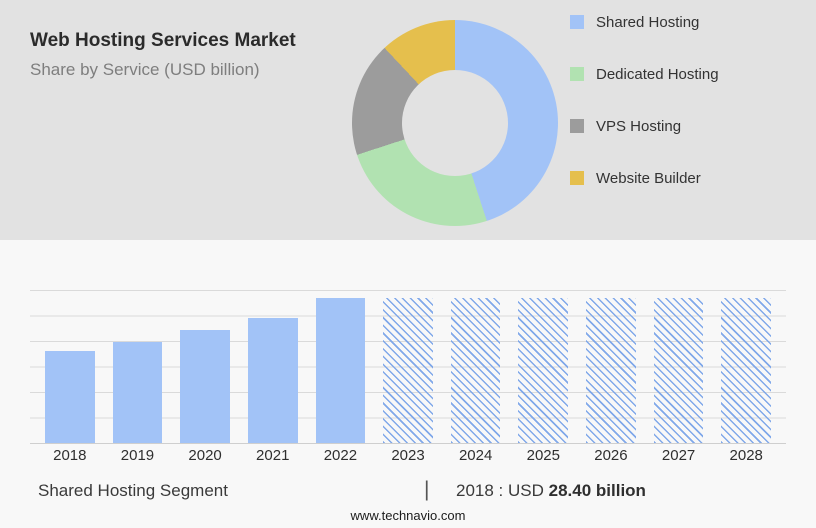 The width and height of the screenshot is (816, 528). I want to click on year-label-2023: 2023, so click(408, 455).